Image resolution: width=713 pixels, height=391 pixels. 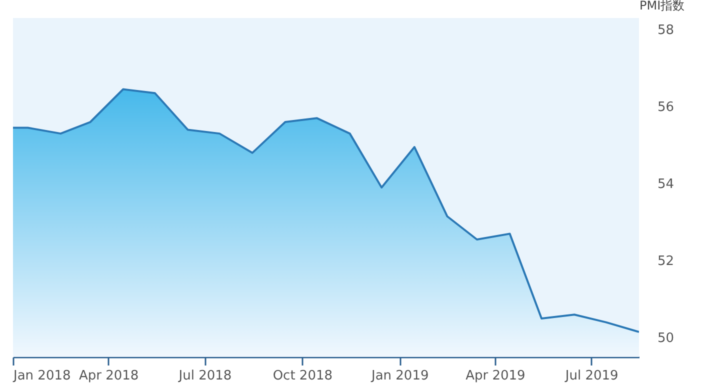 What do you see at coordinates (41, 376) in the screenshot?
I see `x-tick-label: Jan 2018` at bounding box center [41, 376].